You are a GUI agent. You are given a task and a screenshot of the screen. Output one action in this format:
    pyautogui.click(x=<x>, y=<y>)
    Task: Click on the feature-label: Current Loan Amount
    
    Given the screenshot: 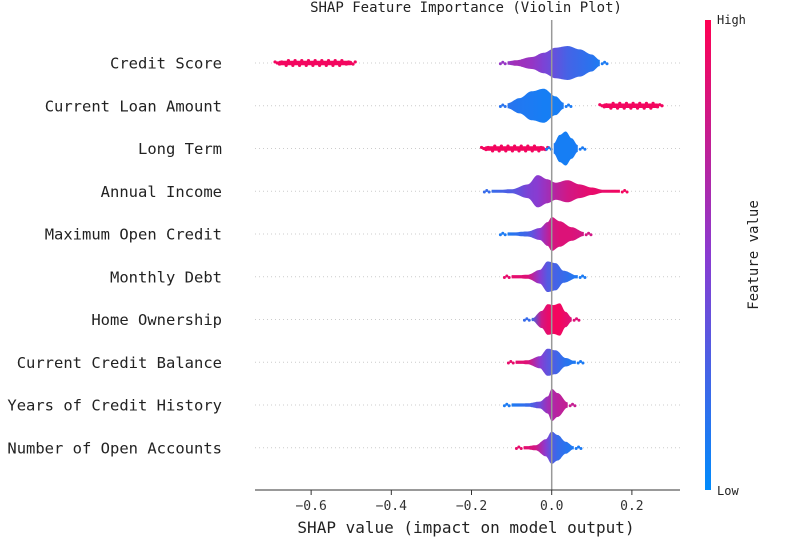 What is the action you would take?
    pyautogui.click(x=133, y=106)
    